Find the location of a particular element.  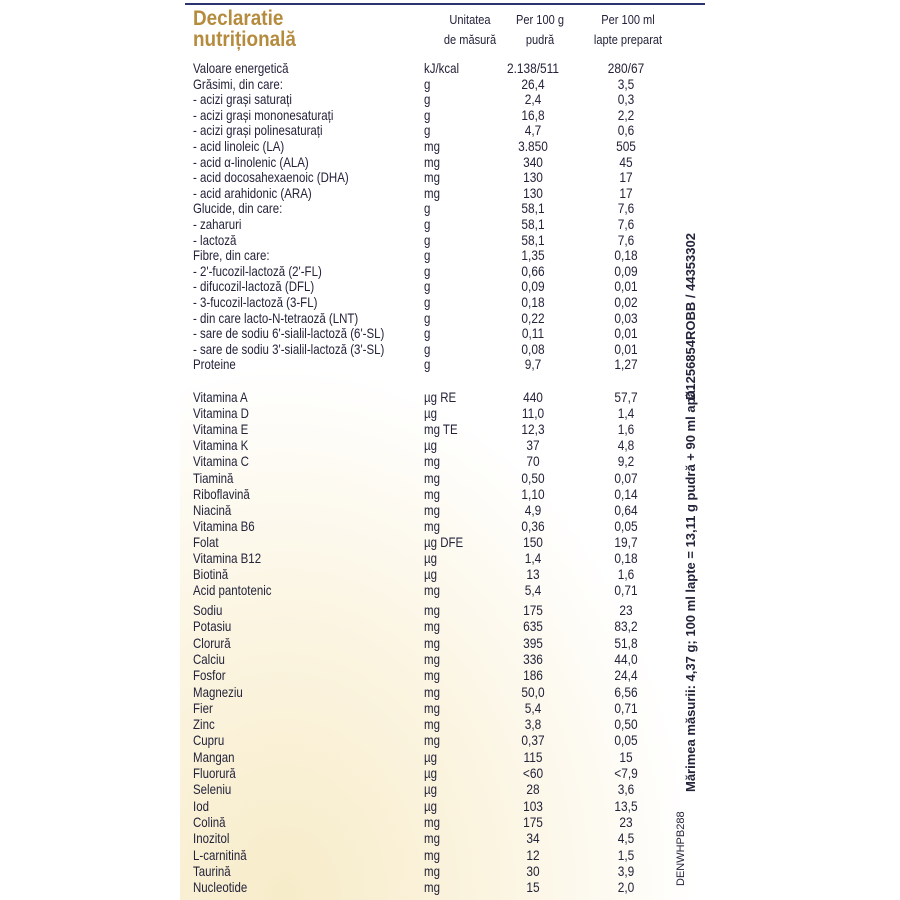

value-per-100ml: 4,8 is located at coordinates (626, 445).